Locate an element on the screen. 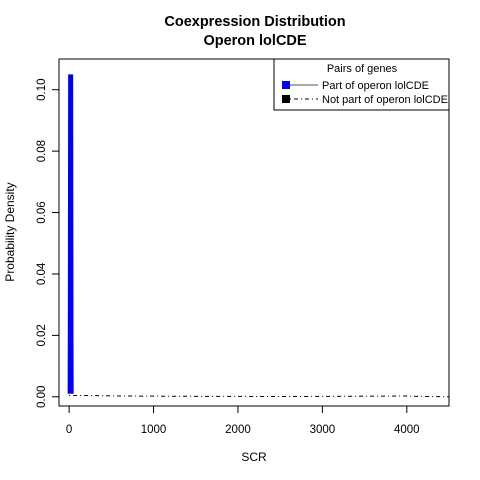 This screenshot has width=480, height=480. x-axis-label: SCR is located at coordinates (254, 457).